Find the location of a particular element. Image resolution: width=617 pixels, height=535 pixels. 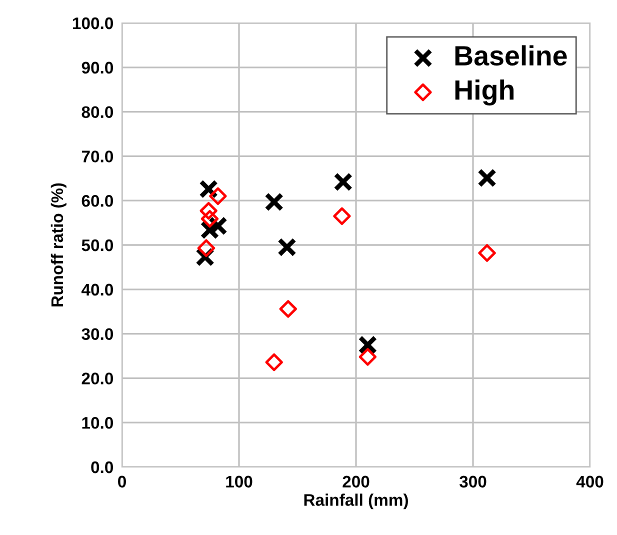

y-tick-label: 20.0 is located at coordinates (97, 378).